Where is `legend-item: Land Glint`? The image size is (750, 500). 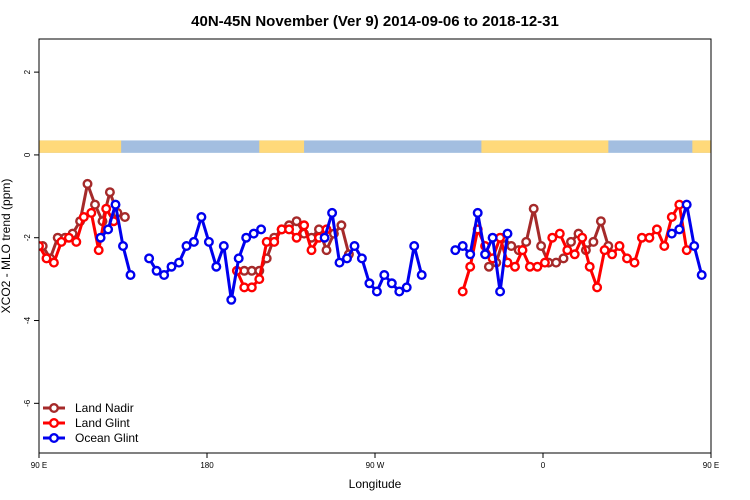
legend-item: Land Glint is located at coordinates (86, 423).